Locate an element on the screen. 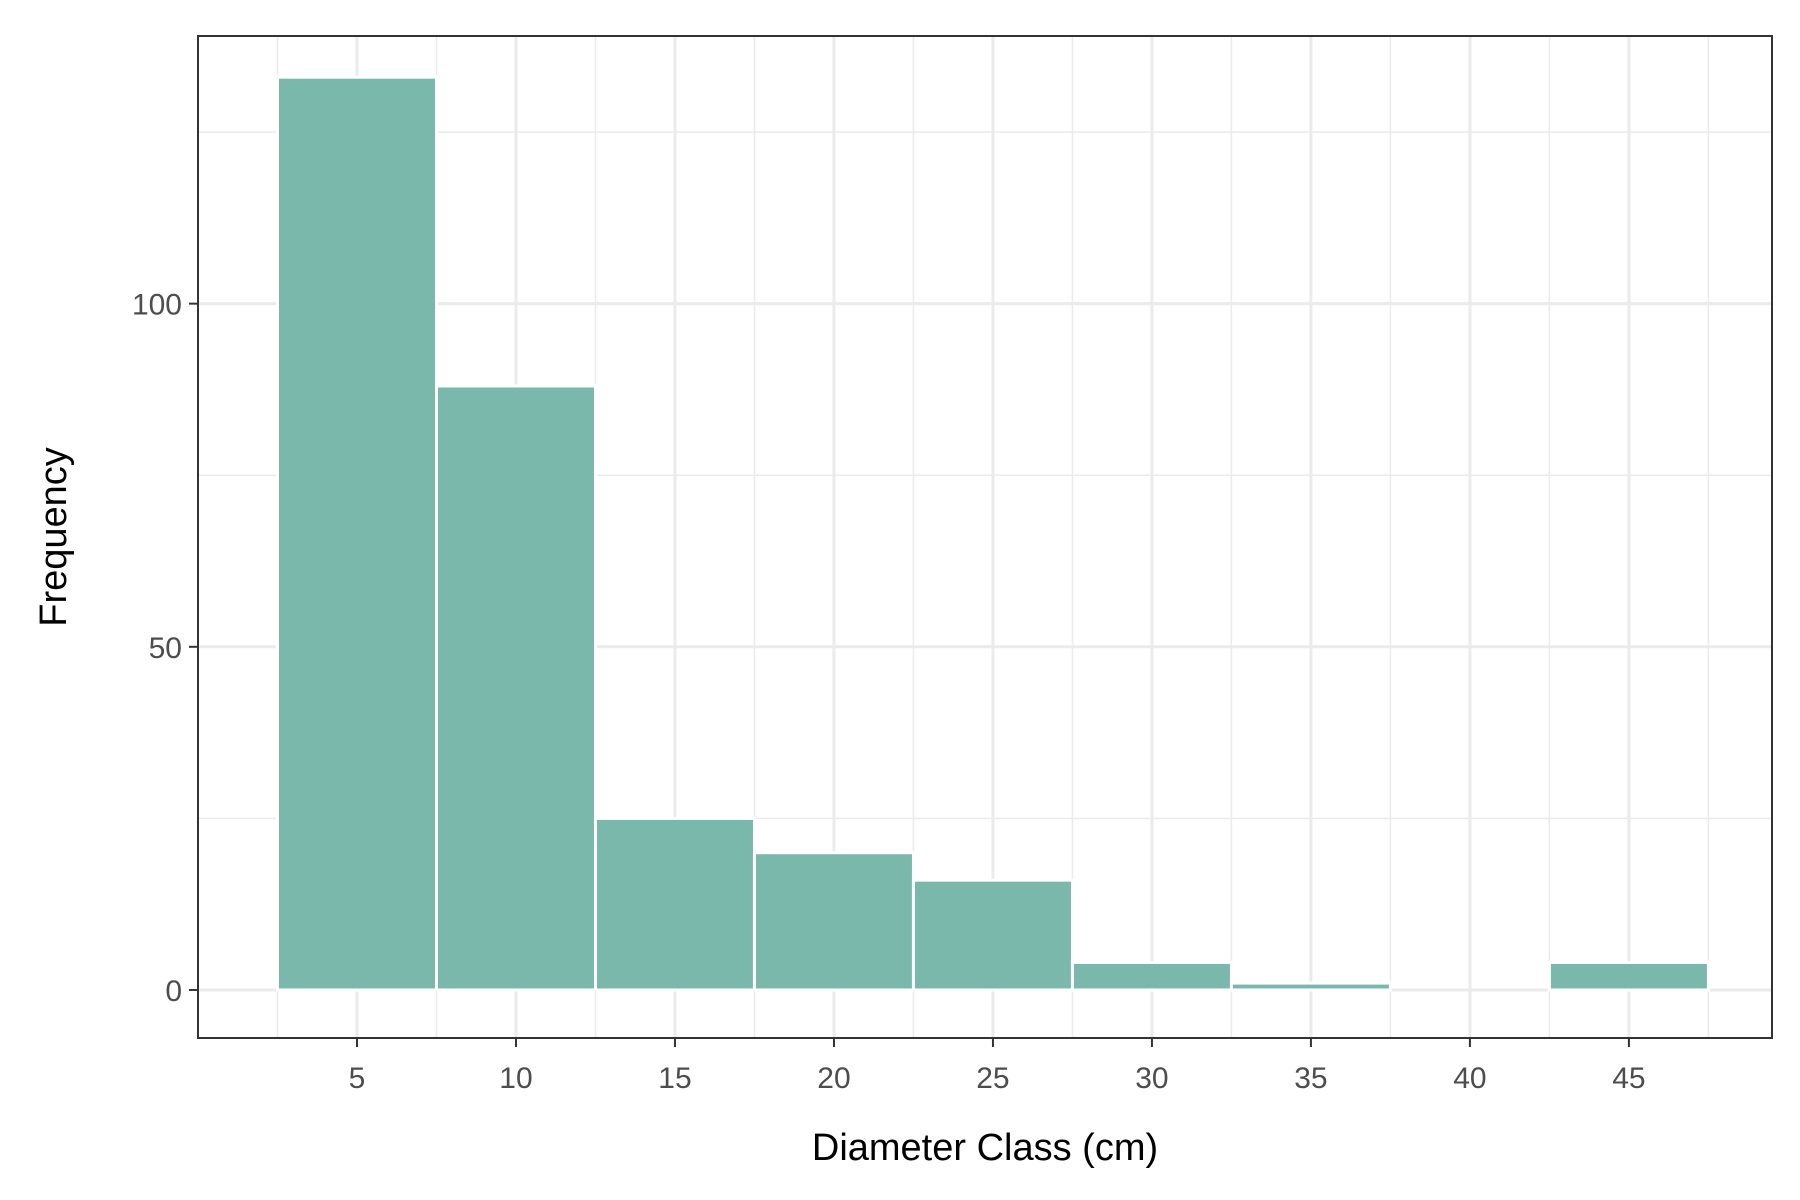  x-tick-label: 10 is located at coordinates (515, 1078).